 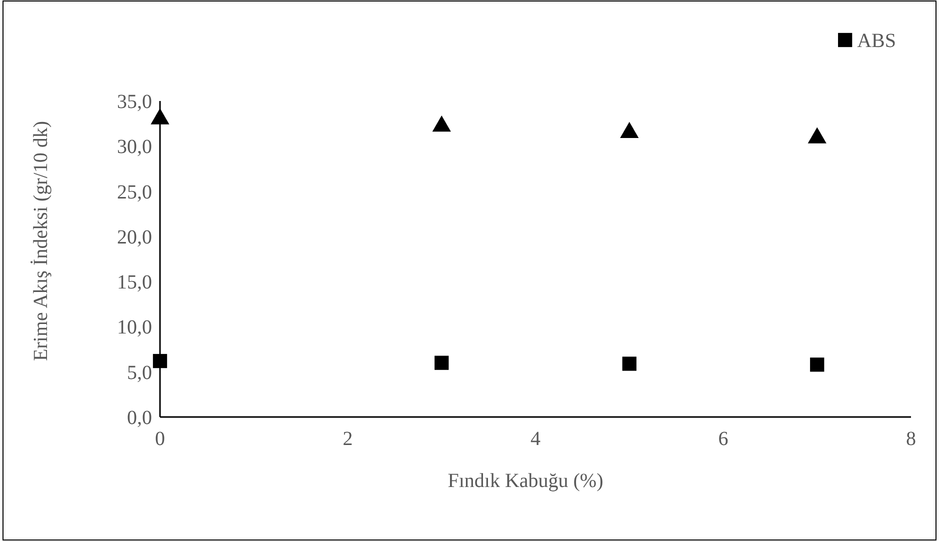 I want to click on y-tick-label: 30,0, so click(x=134, y=147).